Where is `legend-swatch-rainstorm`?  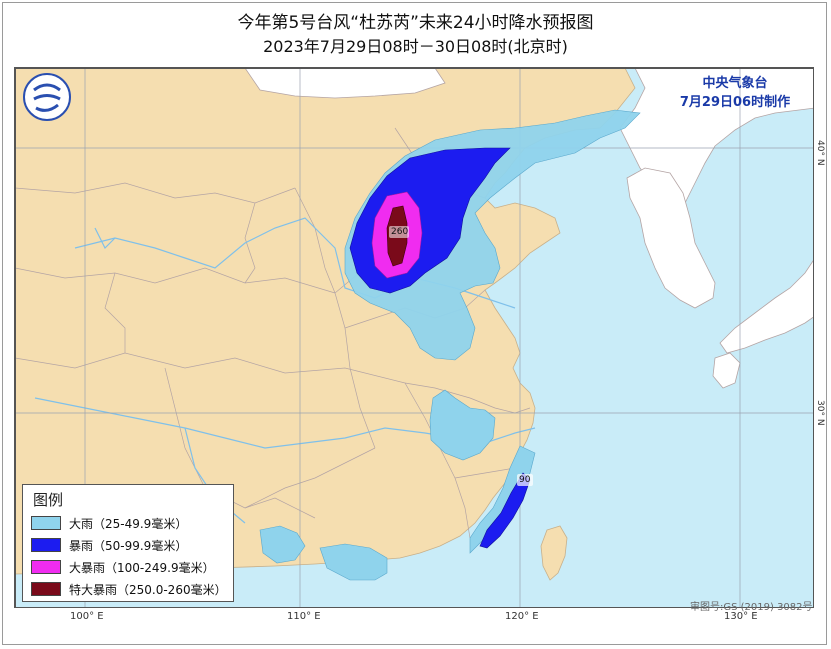 legend-swatch-rainstorm is located at coordinates (46, 545).